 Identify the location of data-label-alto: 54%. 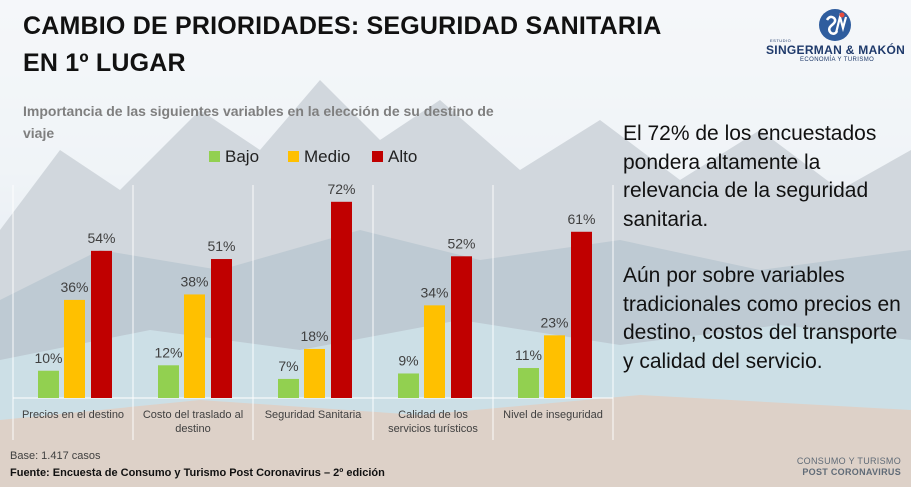
(101, 238).